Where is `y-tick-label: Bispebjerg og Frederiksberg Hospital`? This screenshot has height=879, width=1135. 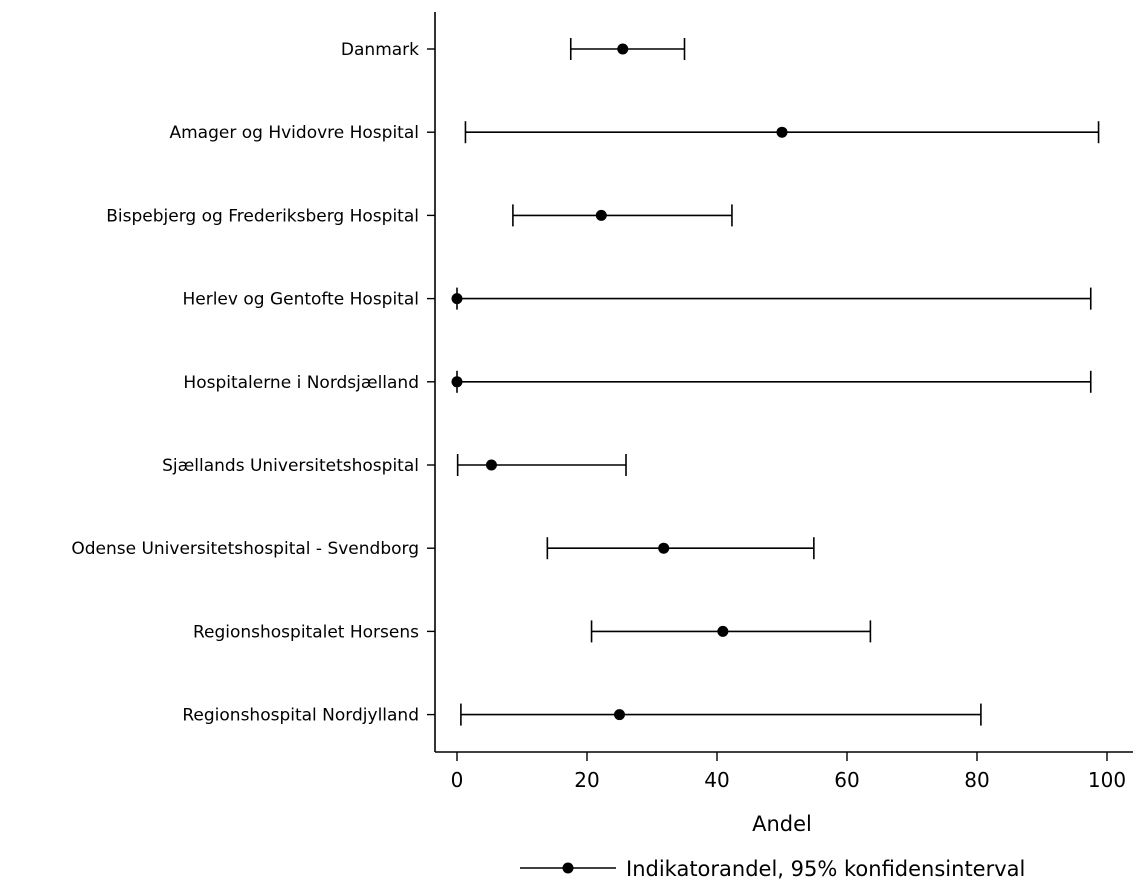
y-tick-label: Bispebjerg og Frederiksberg Hospital is located at coordinates (262, 216).